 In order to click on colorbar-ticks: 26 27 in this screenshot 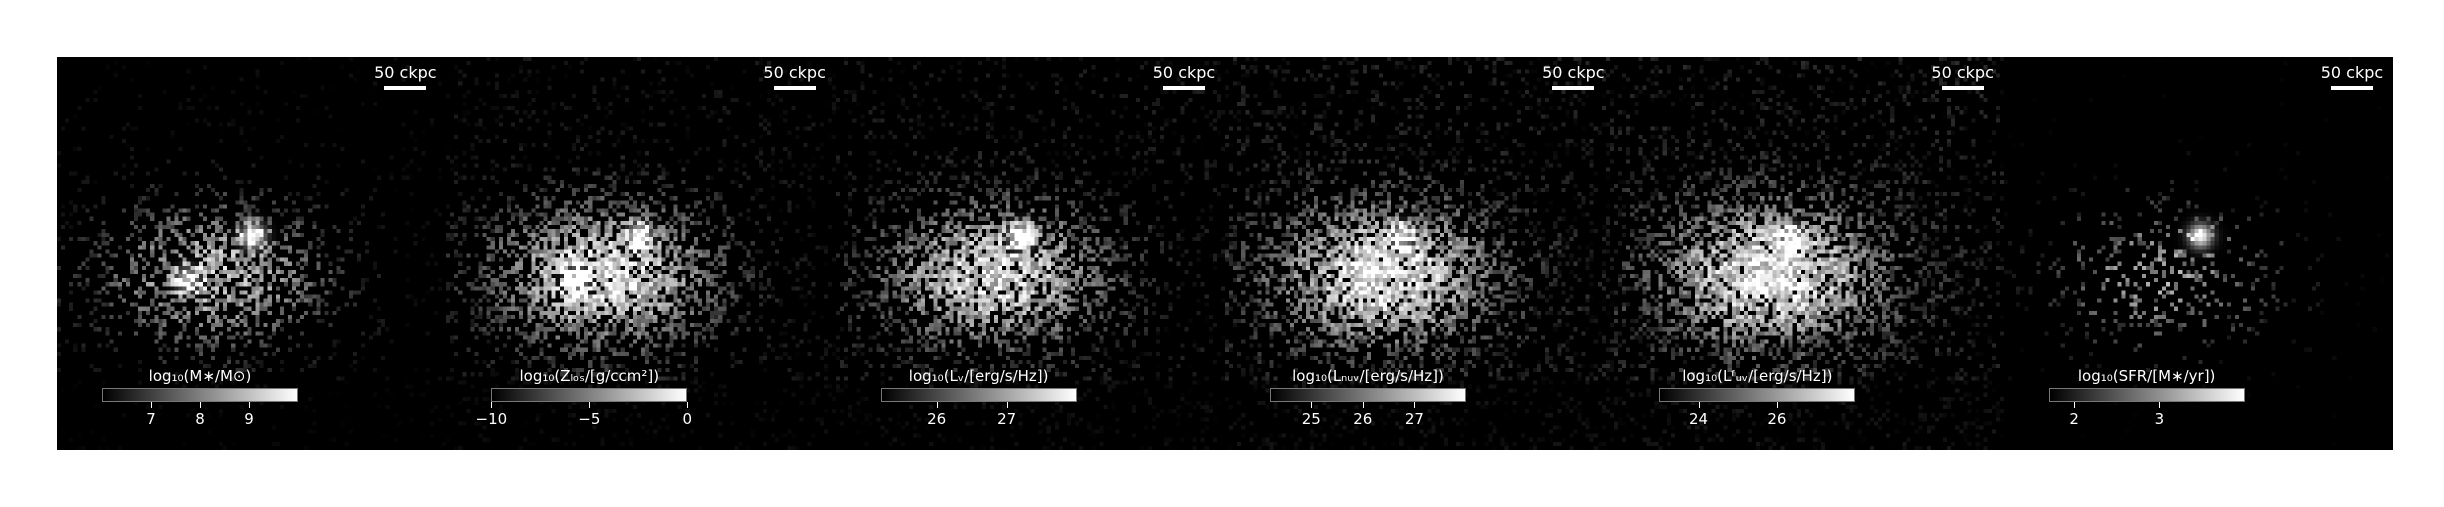, I will do `click(979, 415)`.